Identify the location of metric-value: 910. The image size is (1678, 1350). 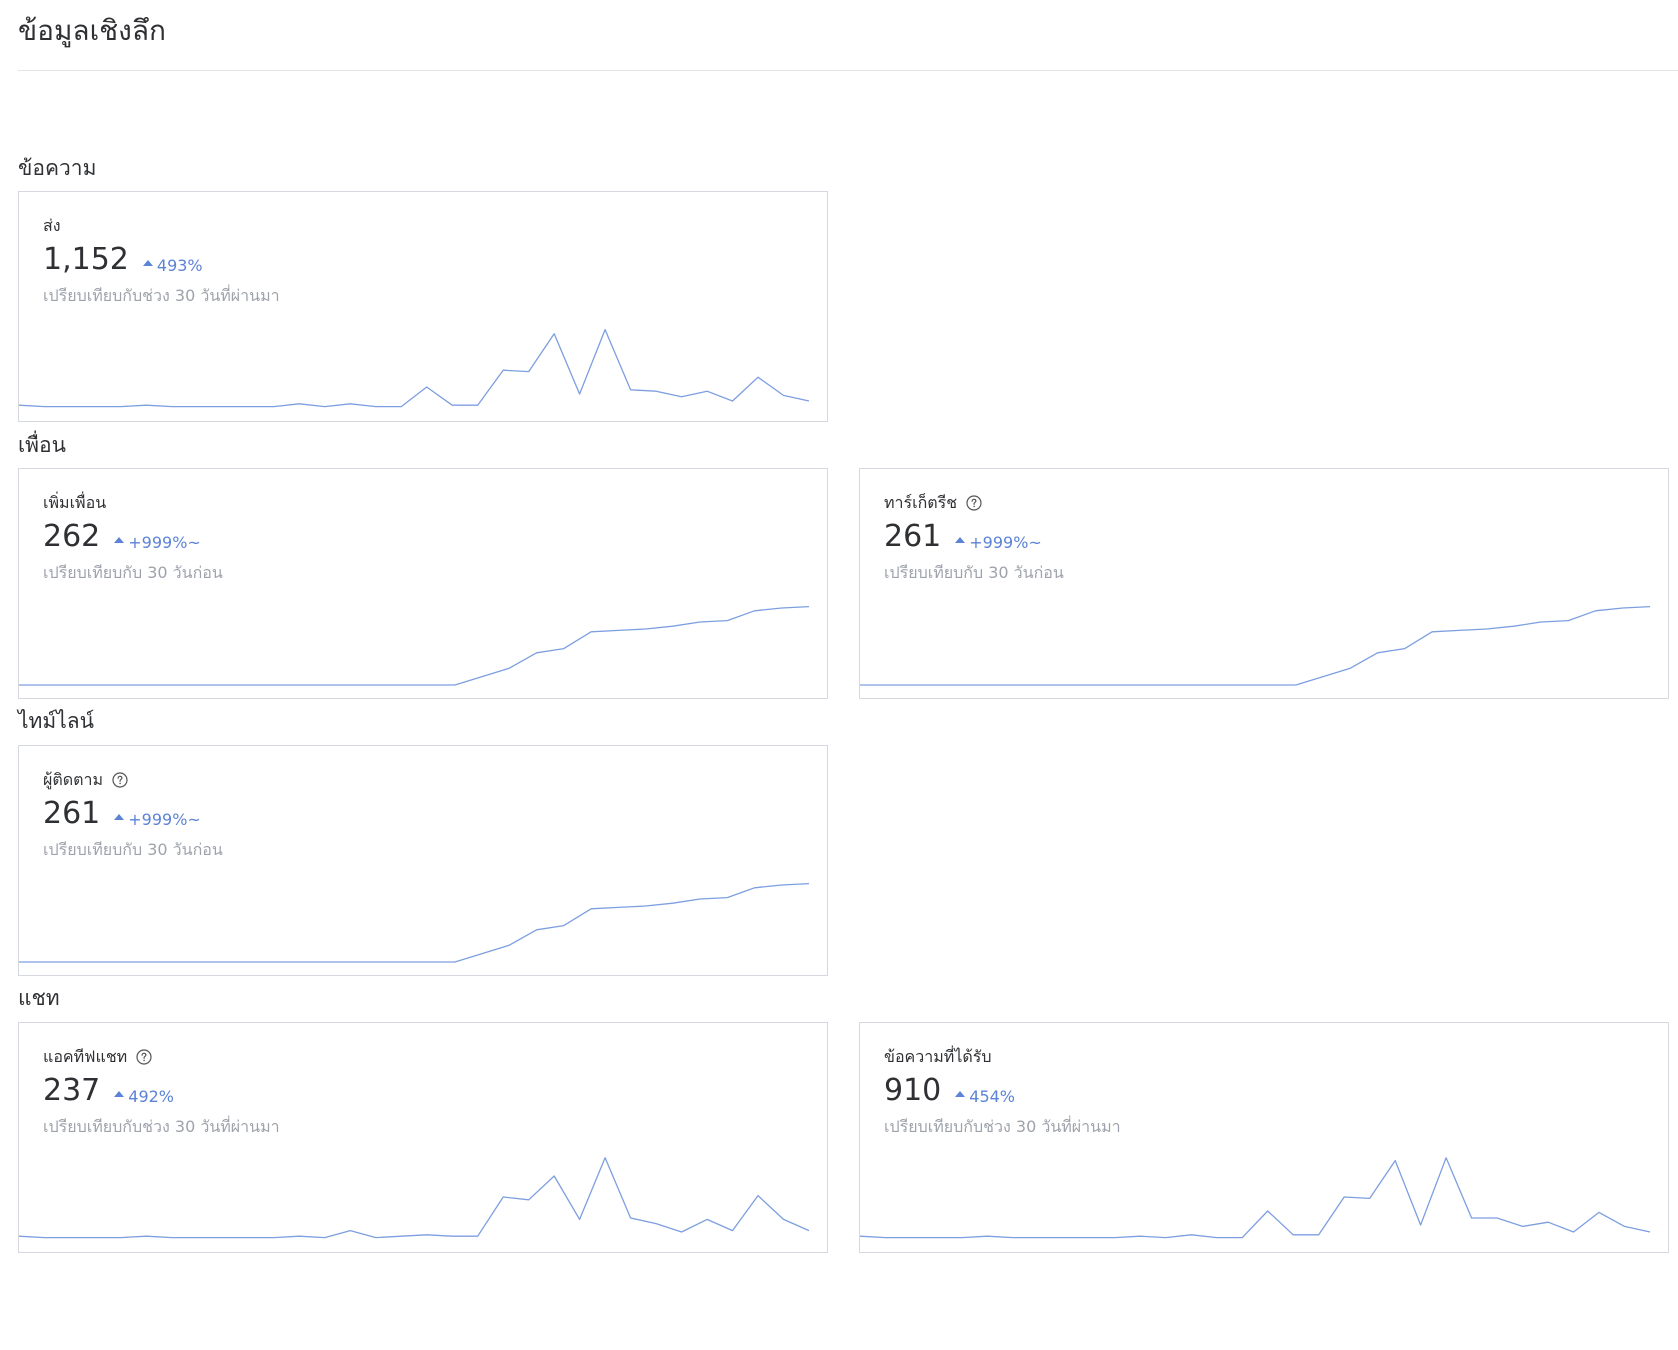
(913, 1090).